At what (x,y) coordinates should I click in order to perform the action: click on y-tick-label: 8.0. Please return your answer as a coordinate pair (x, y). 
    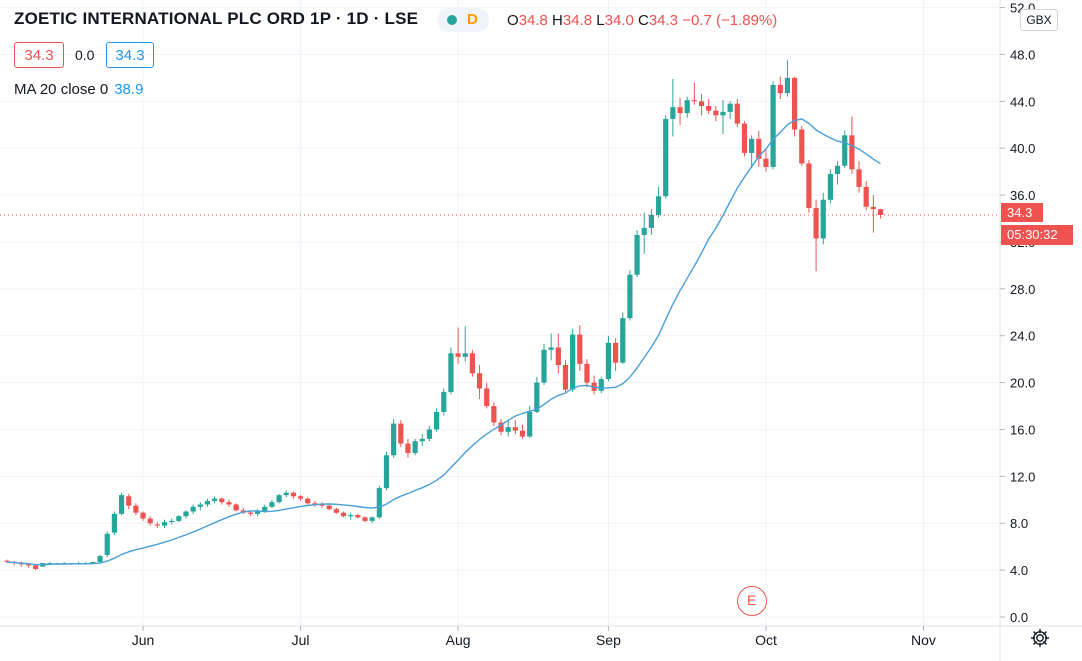
    Looking at the image, I should click on (1019, 523).